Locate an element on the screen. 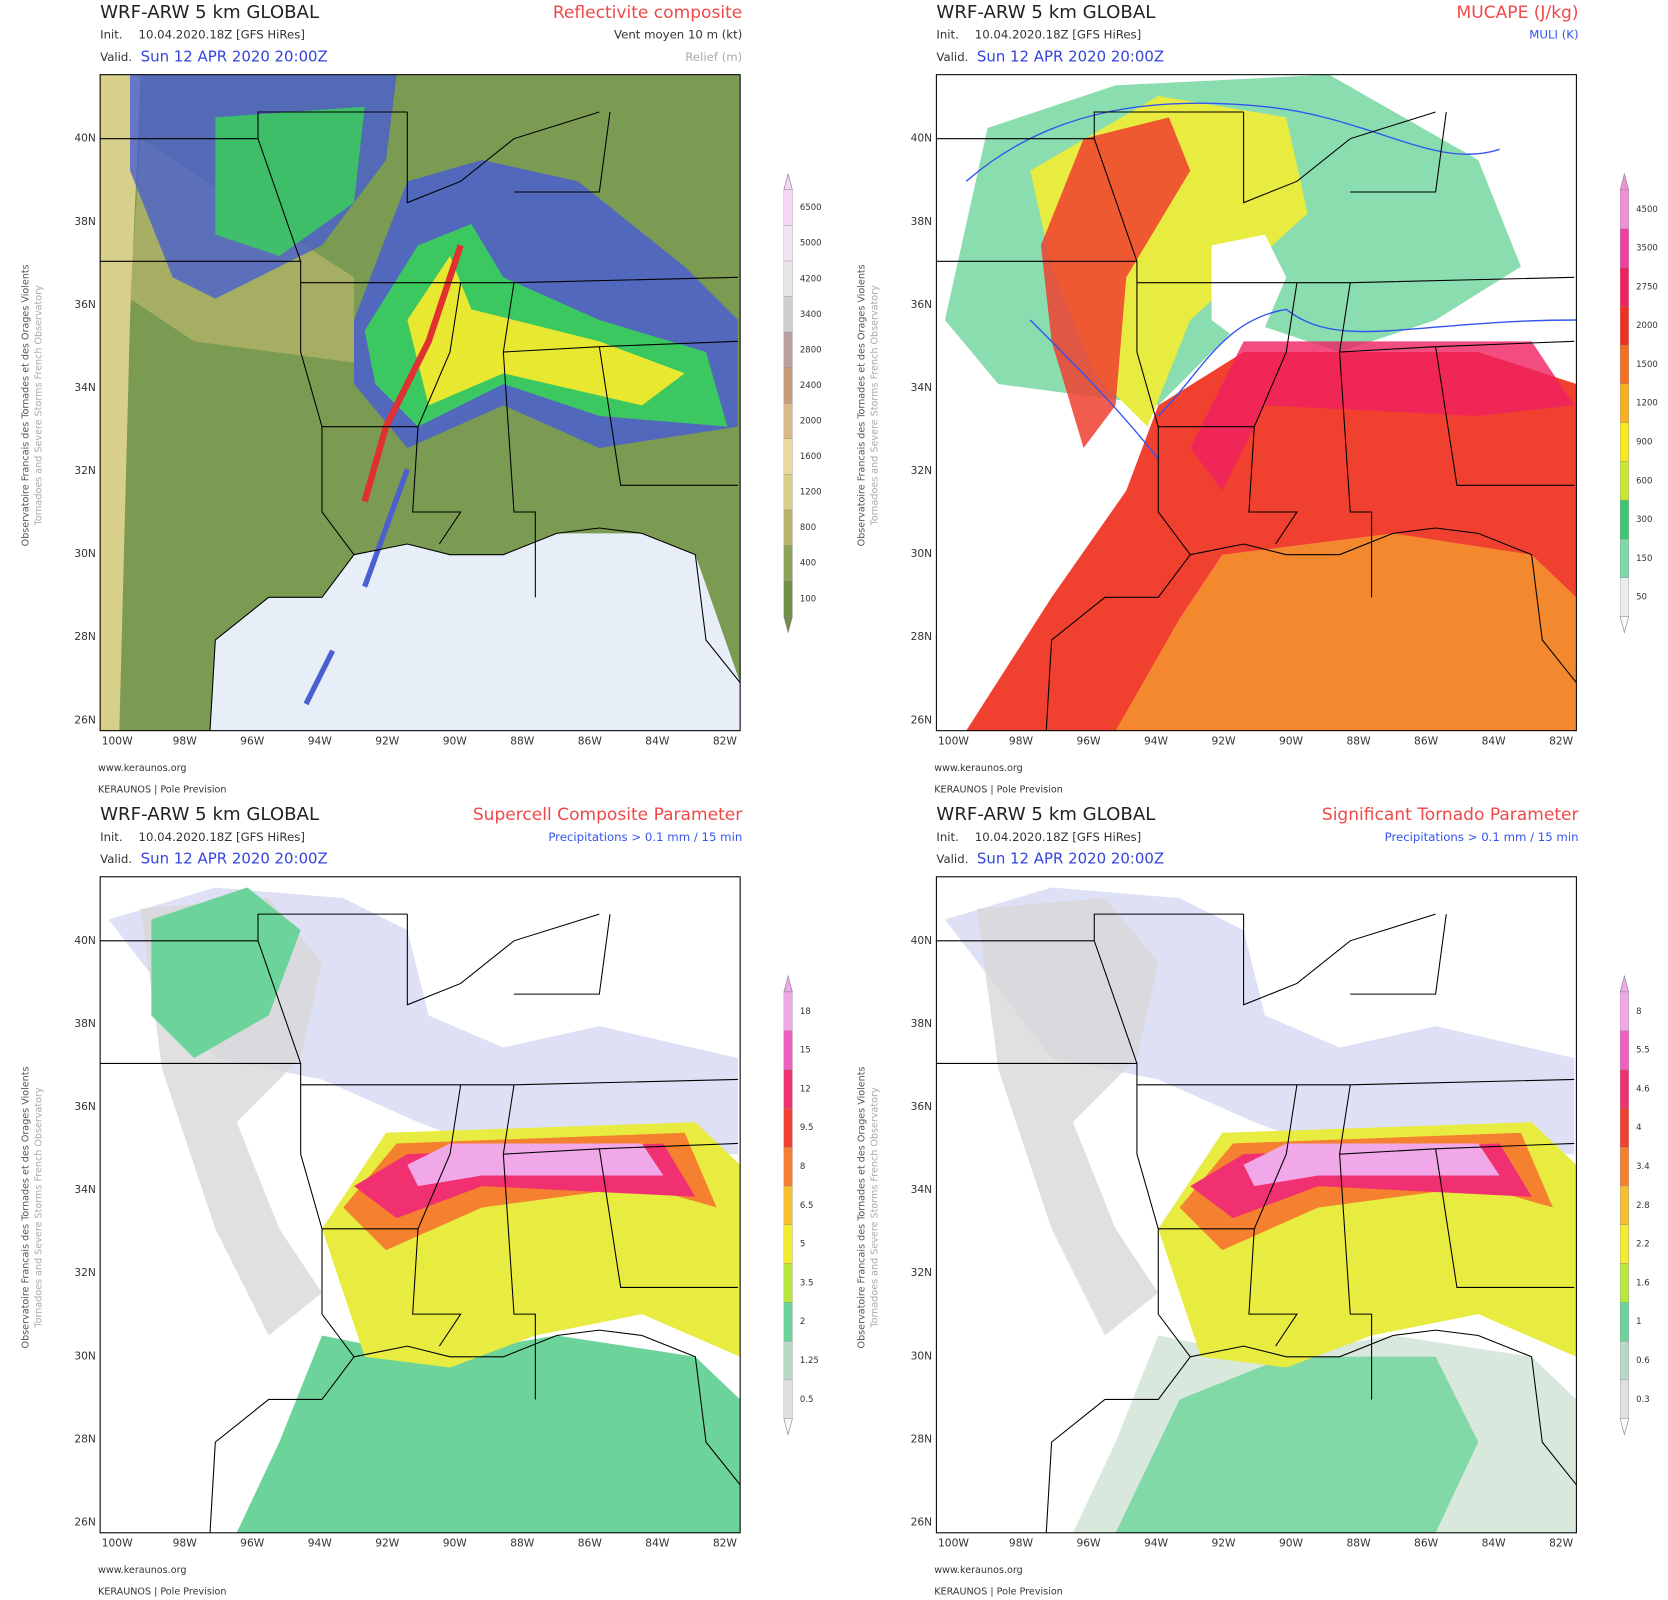 The height and width of the screenshot is (1600, 1668). colorbar-label: 4.6 is located at coordinates (1643, 1089).